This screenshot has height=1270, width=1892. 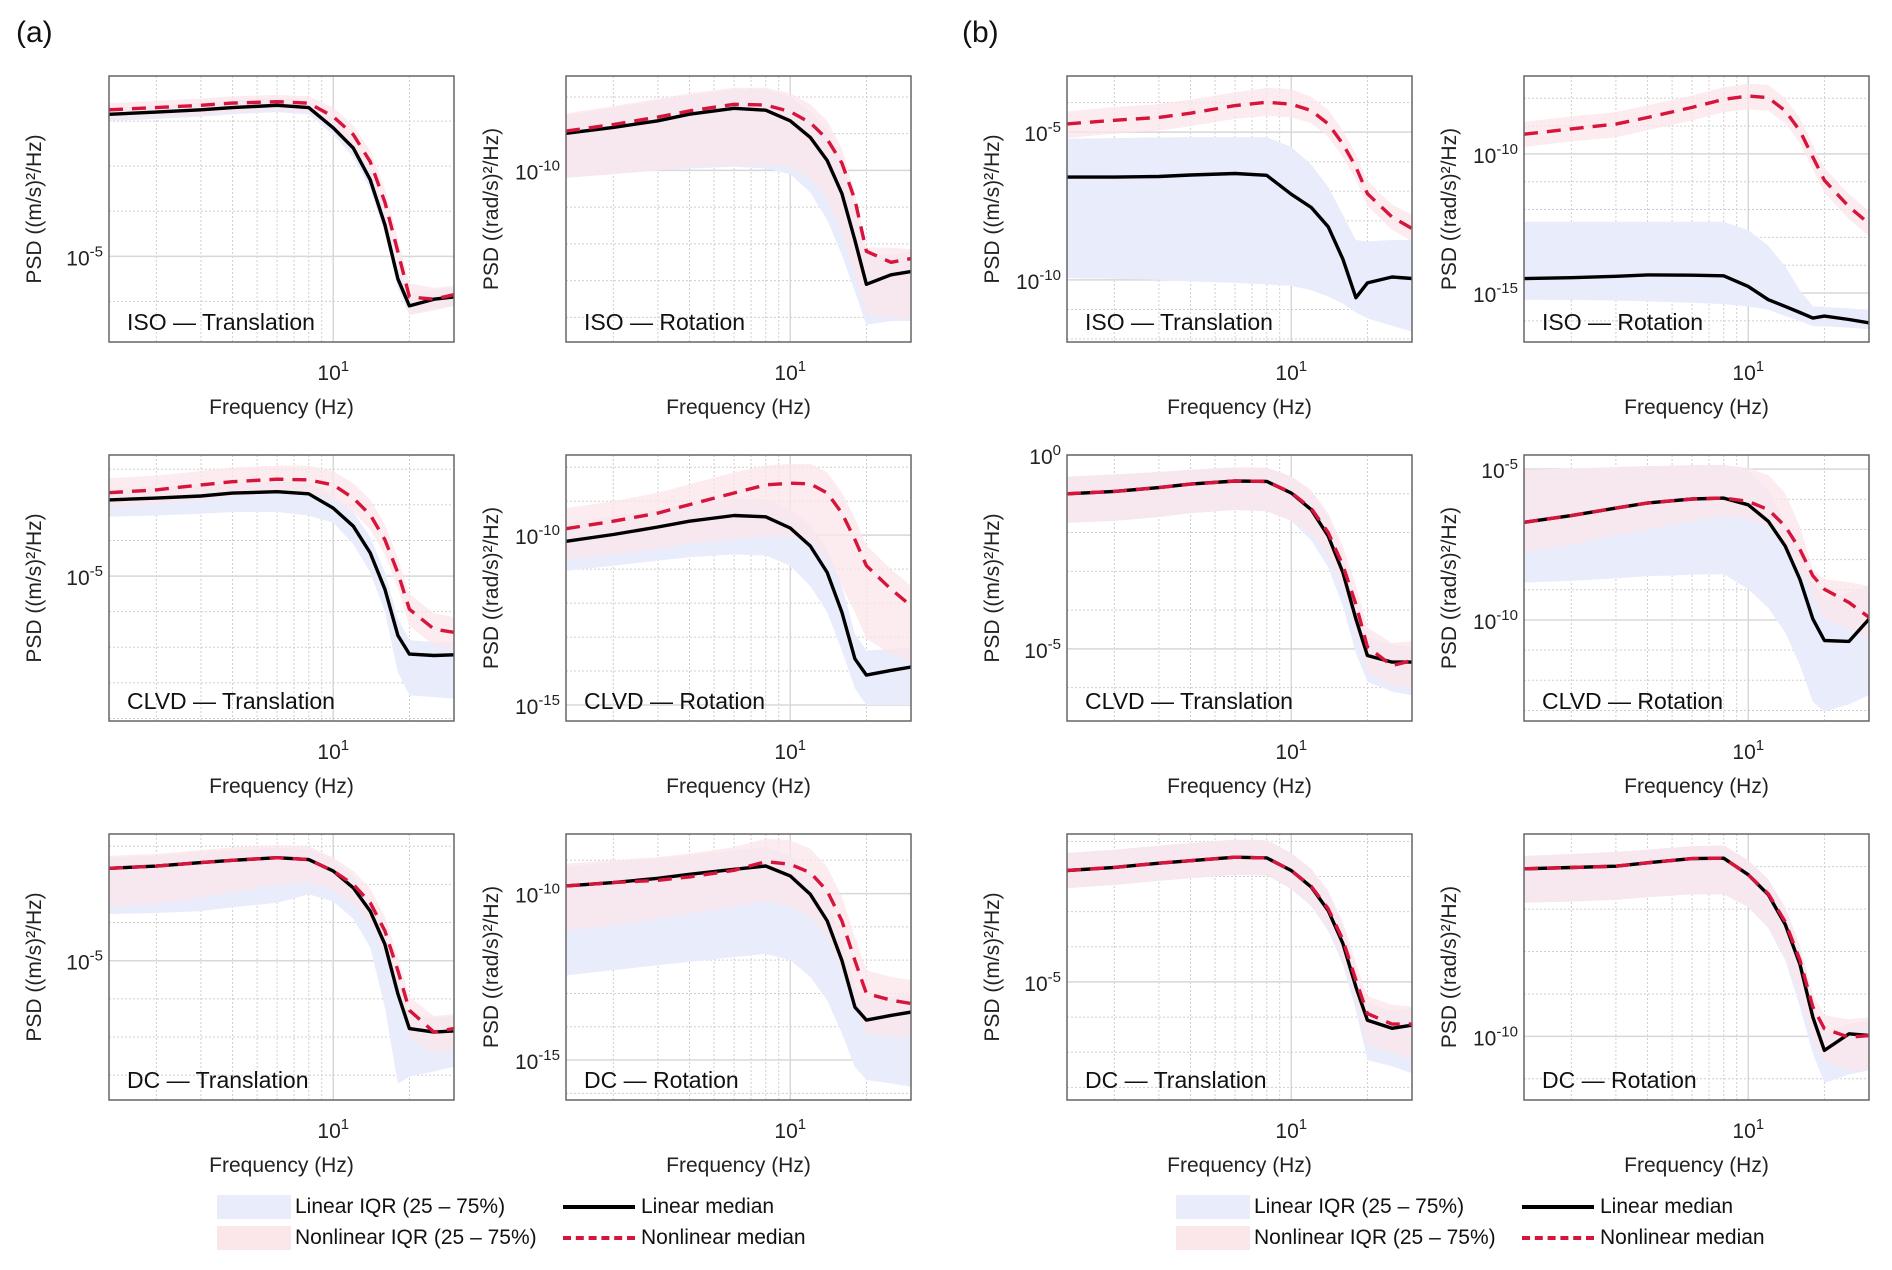 What do you see at coordinates (664, 322) in the screenshot?
I see `subplot-annotation: ISO — Rotation` at bounding box center [664, 322].